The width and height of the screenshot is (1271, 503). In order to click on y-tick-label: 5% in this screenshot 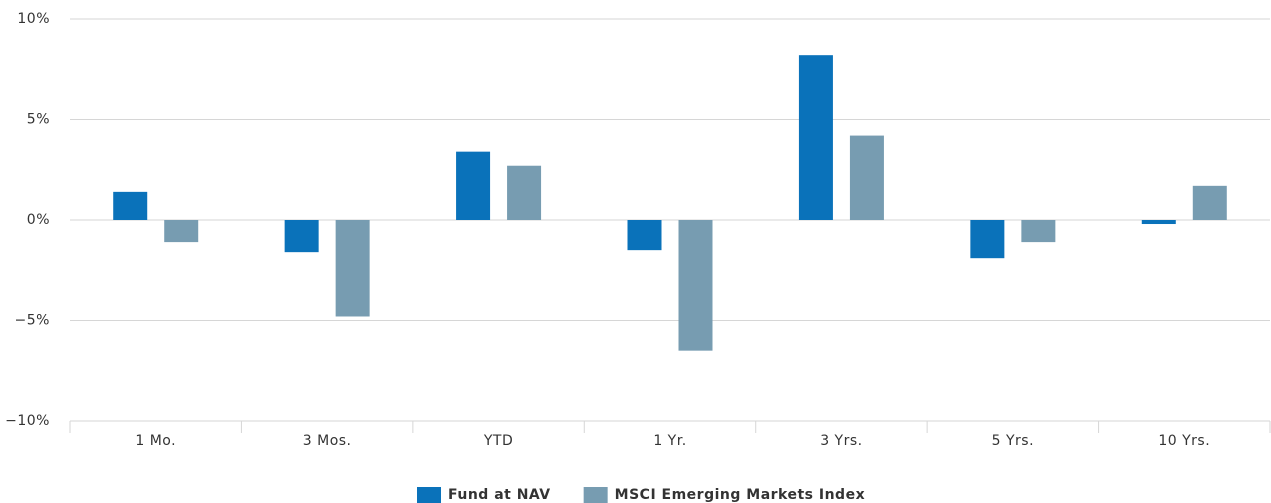, I will do `click(38, 120)`.